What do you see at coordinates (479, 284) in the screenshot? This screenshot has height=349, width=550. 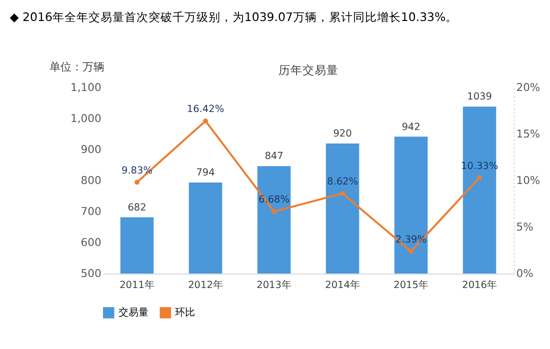 I see `x-tick-label: 2016年` at bounding box center [479, 284].